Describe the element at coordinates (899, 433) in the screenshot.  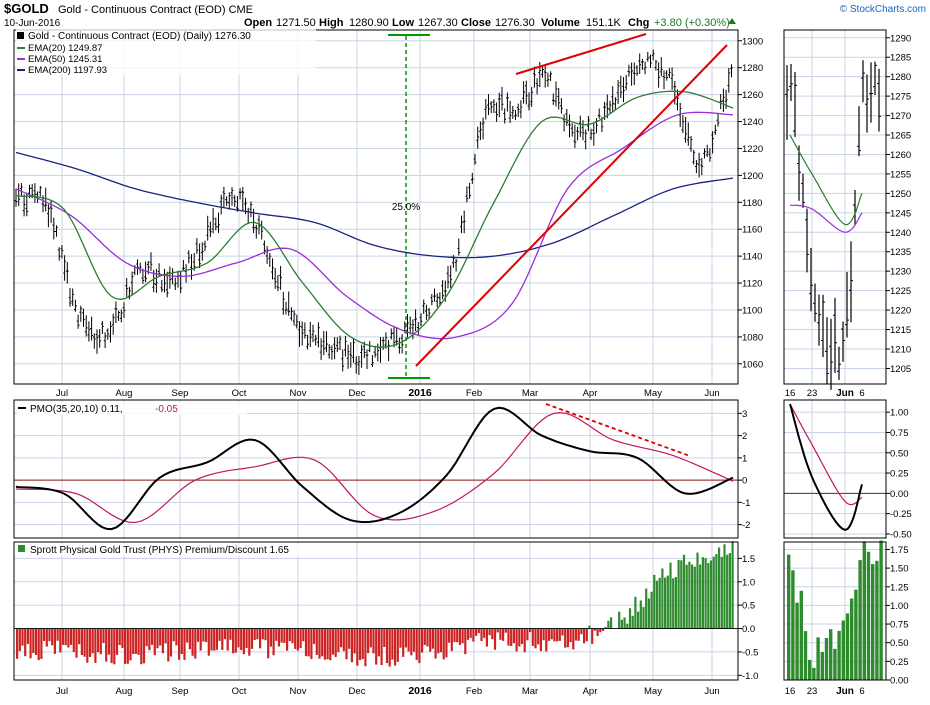
I see `zoom-pmo-y-tick-label-5: 0.75` at that location.